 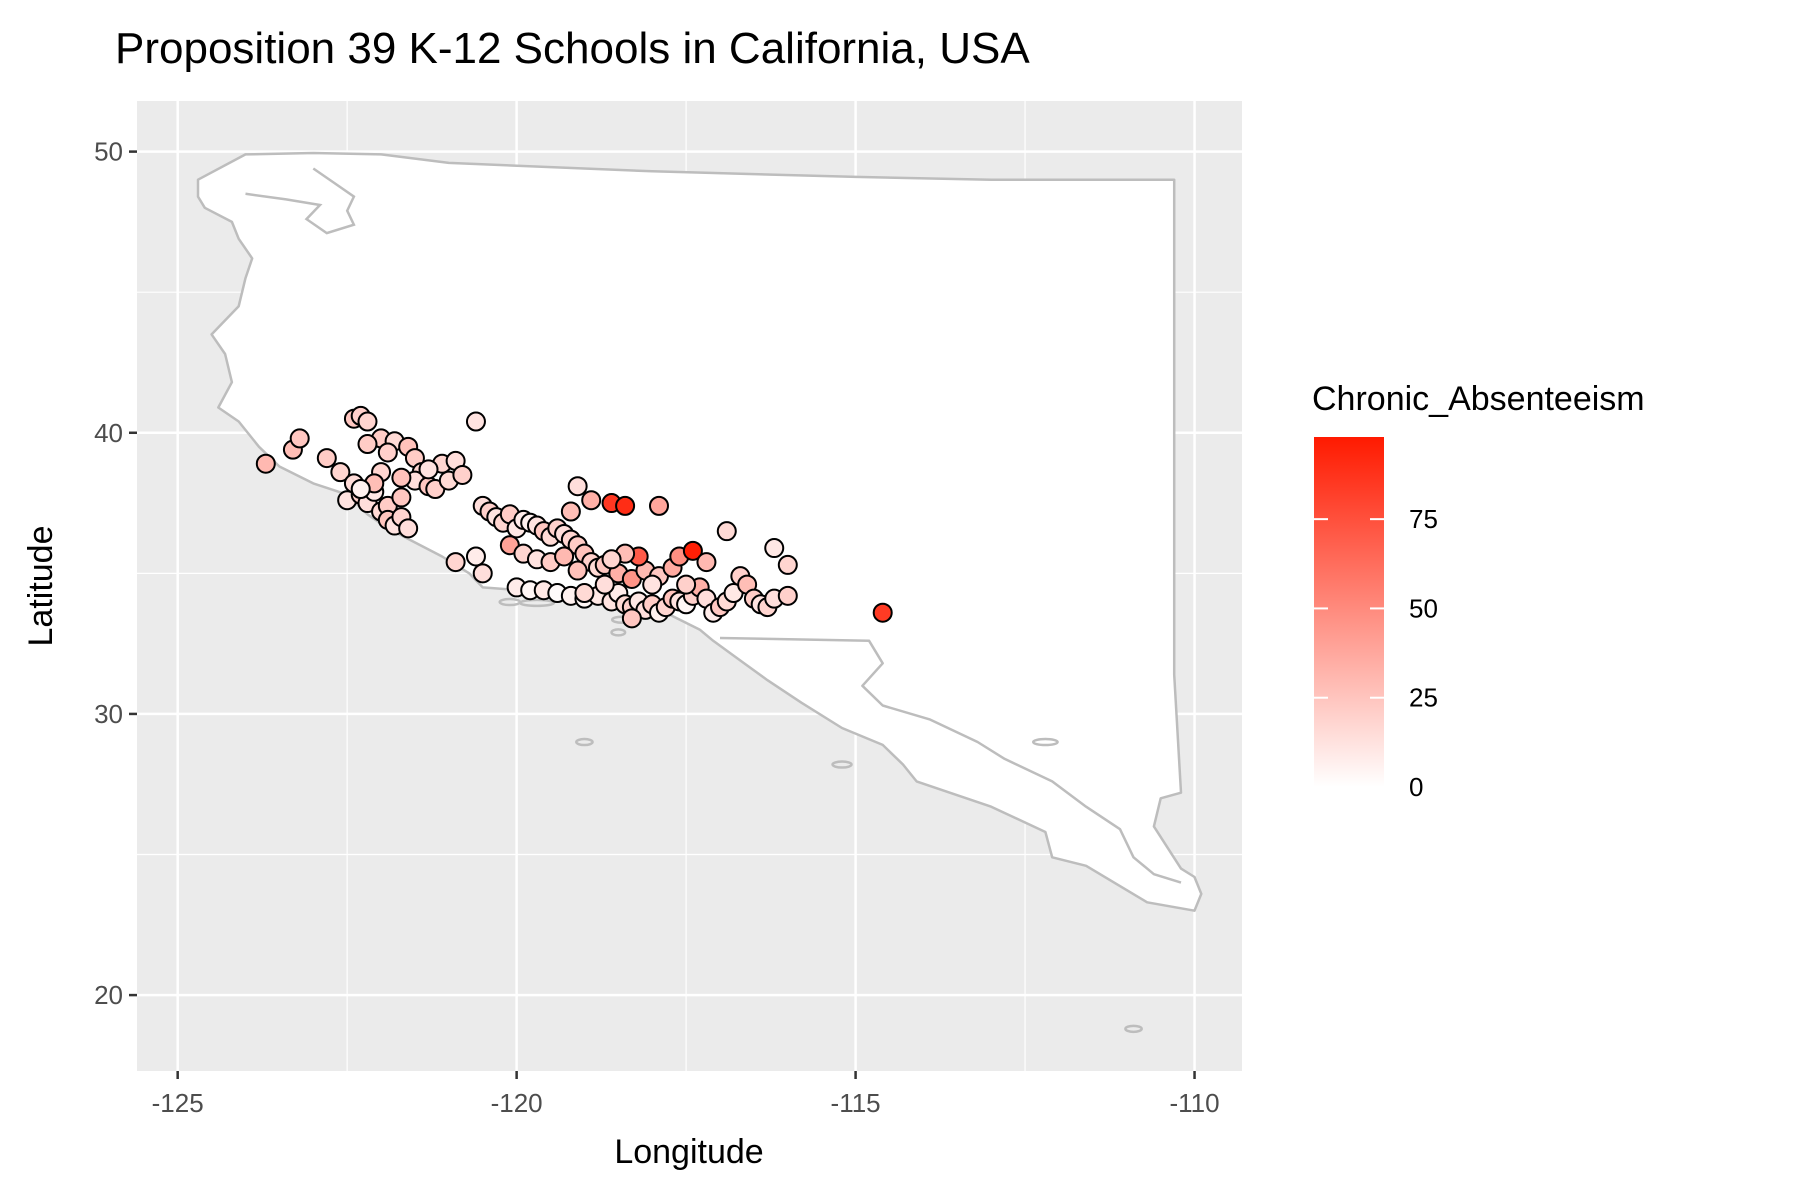 What do you see at coordinates (856, 1103) in the screenshot?
I see `x-tick-label: -115` at bounding box center [856, 1103].